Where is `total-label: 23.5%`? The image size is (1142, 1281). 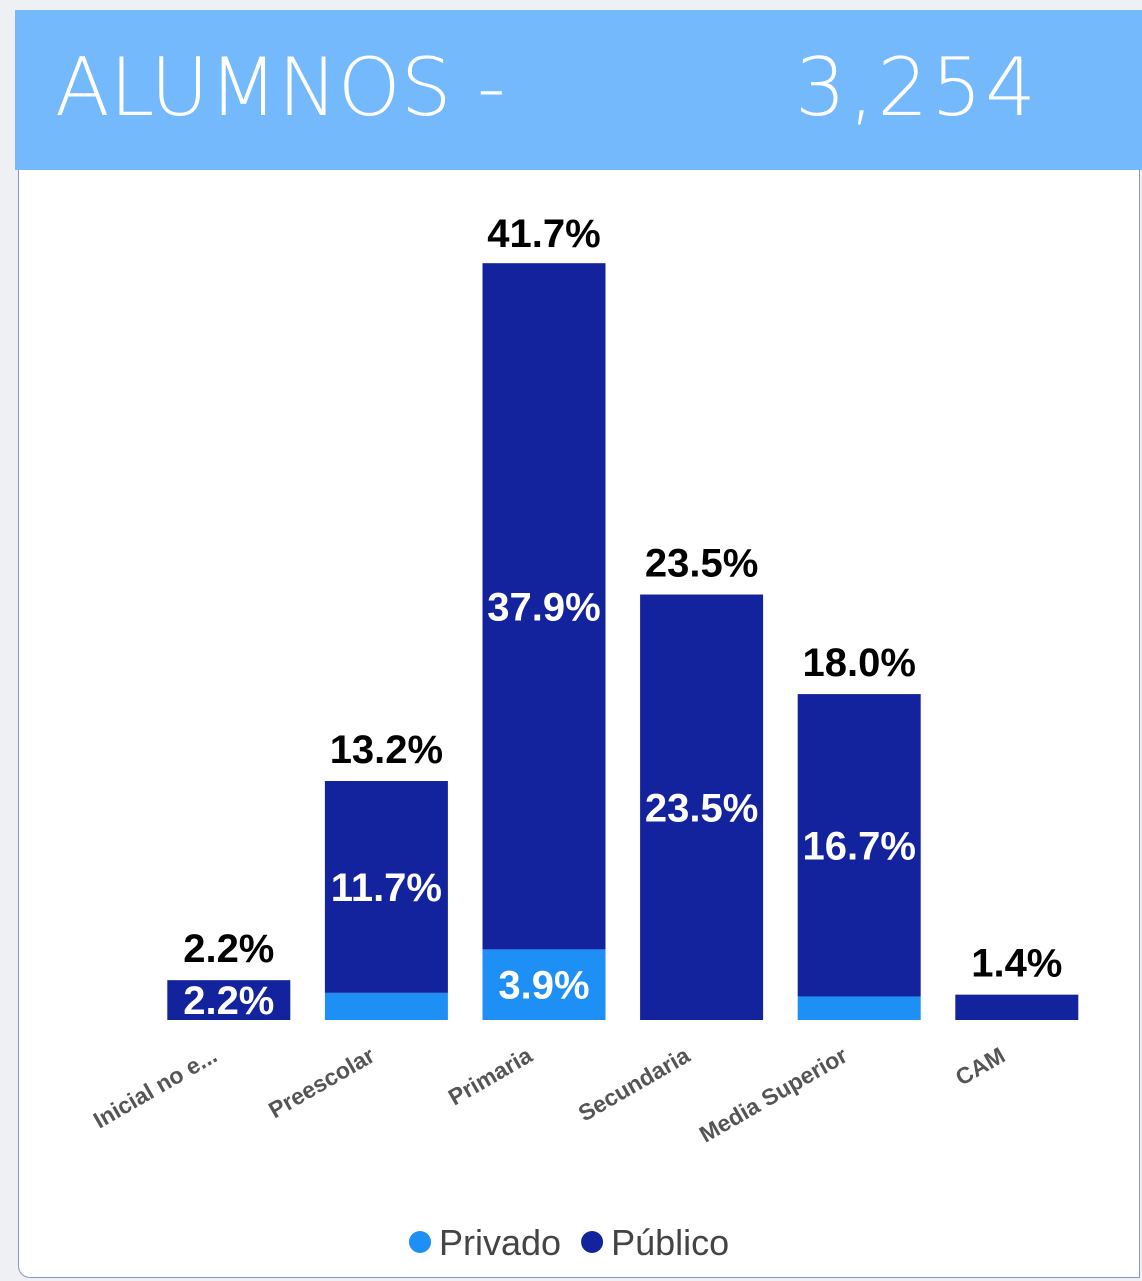 total-label: 23.5% is located at coordinates (701, 564).